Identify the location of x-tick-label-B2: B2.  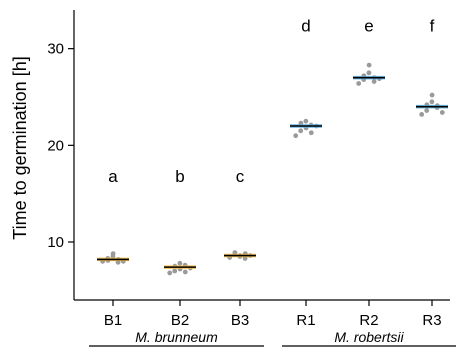
(180, 320).